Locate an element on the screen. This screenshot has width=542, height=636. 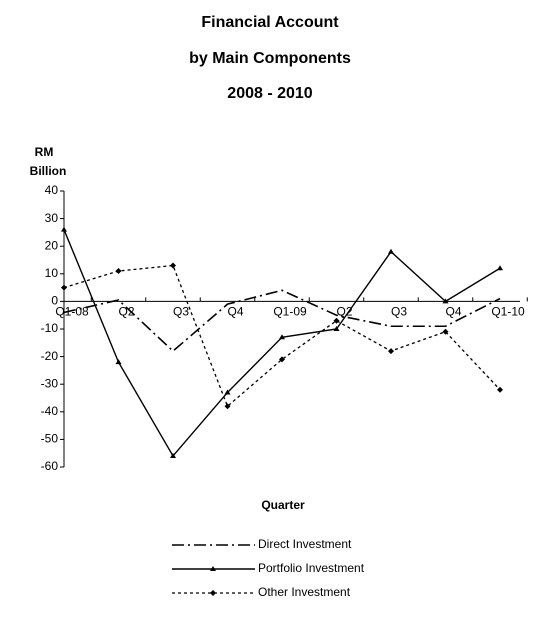
x-tick-label: Q1-09 is located at coordinates (290, 312).